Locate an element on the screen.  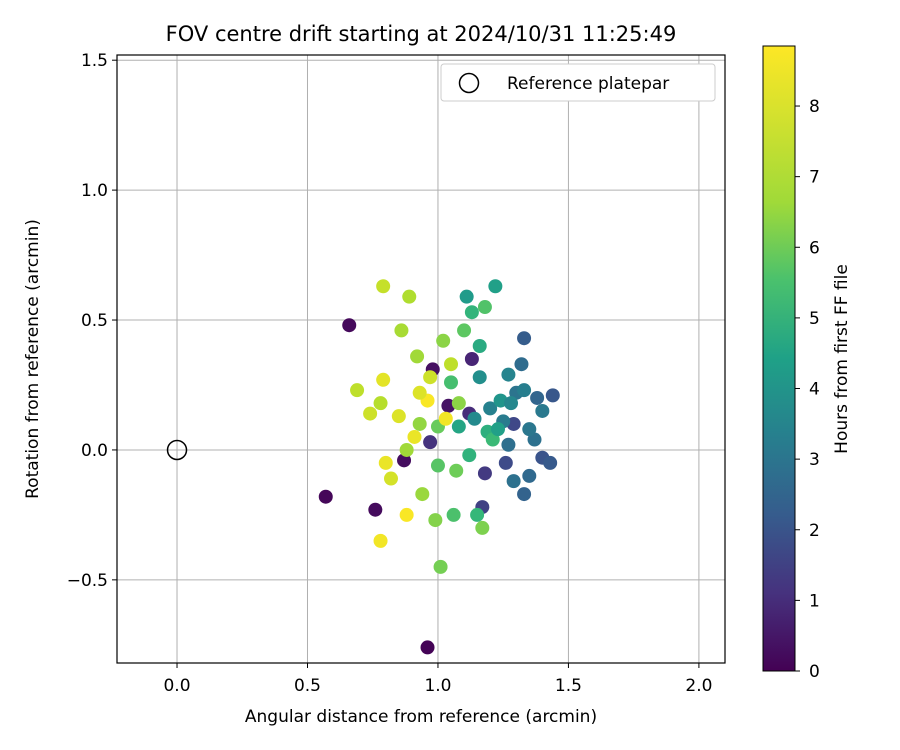
legend: Reference platepar is located at coordinates (578, 82).